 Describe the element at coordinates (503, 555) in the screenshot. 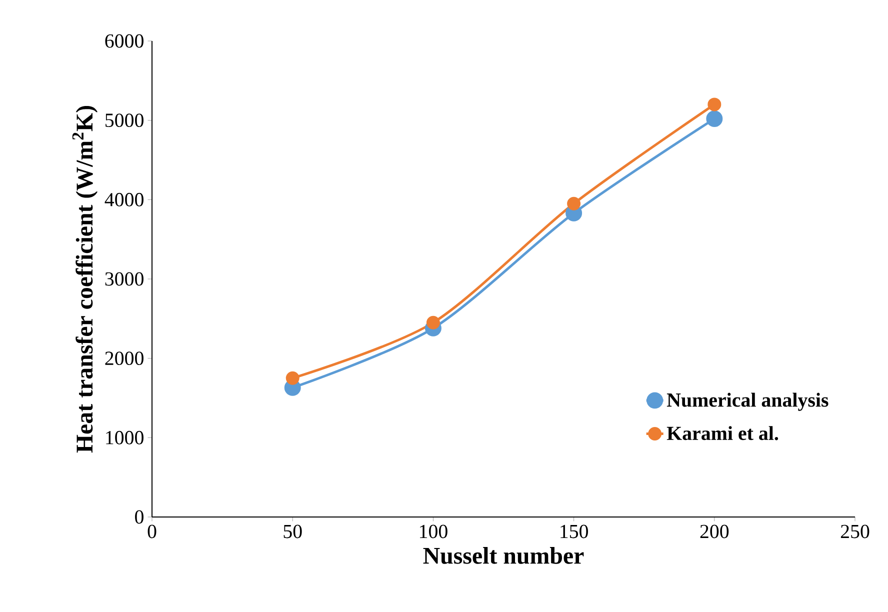

I see `x-axis-title: Nusselt number` at that location.